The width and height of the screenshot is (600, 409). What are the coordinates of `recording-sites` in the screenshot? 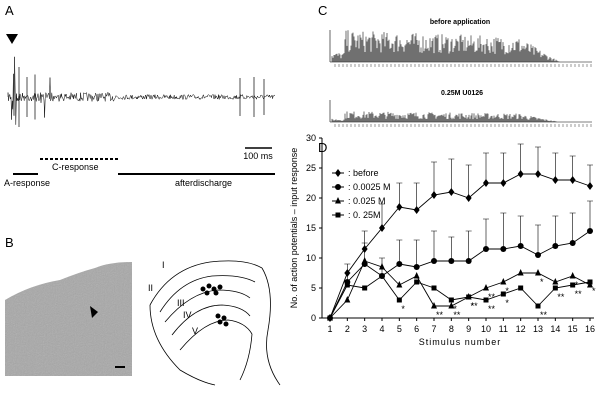 It's located at (214, 305).